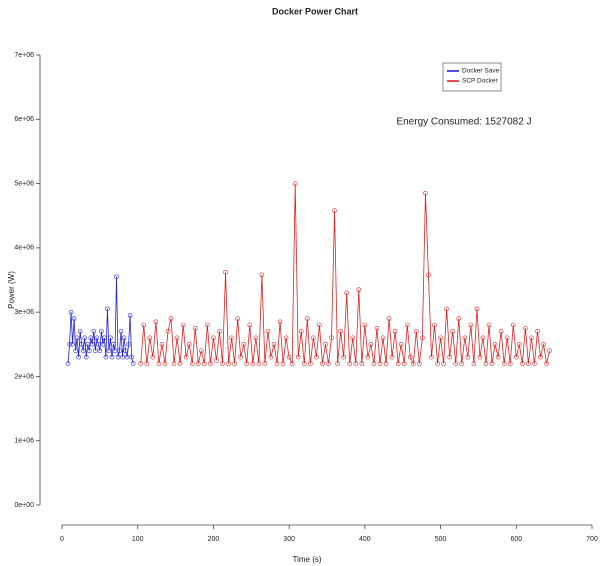 This screenshot has height=566, width=613. I want to click on series-line, so click(100, 320).